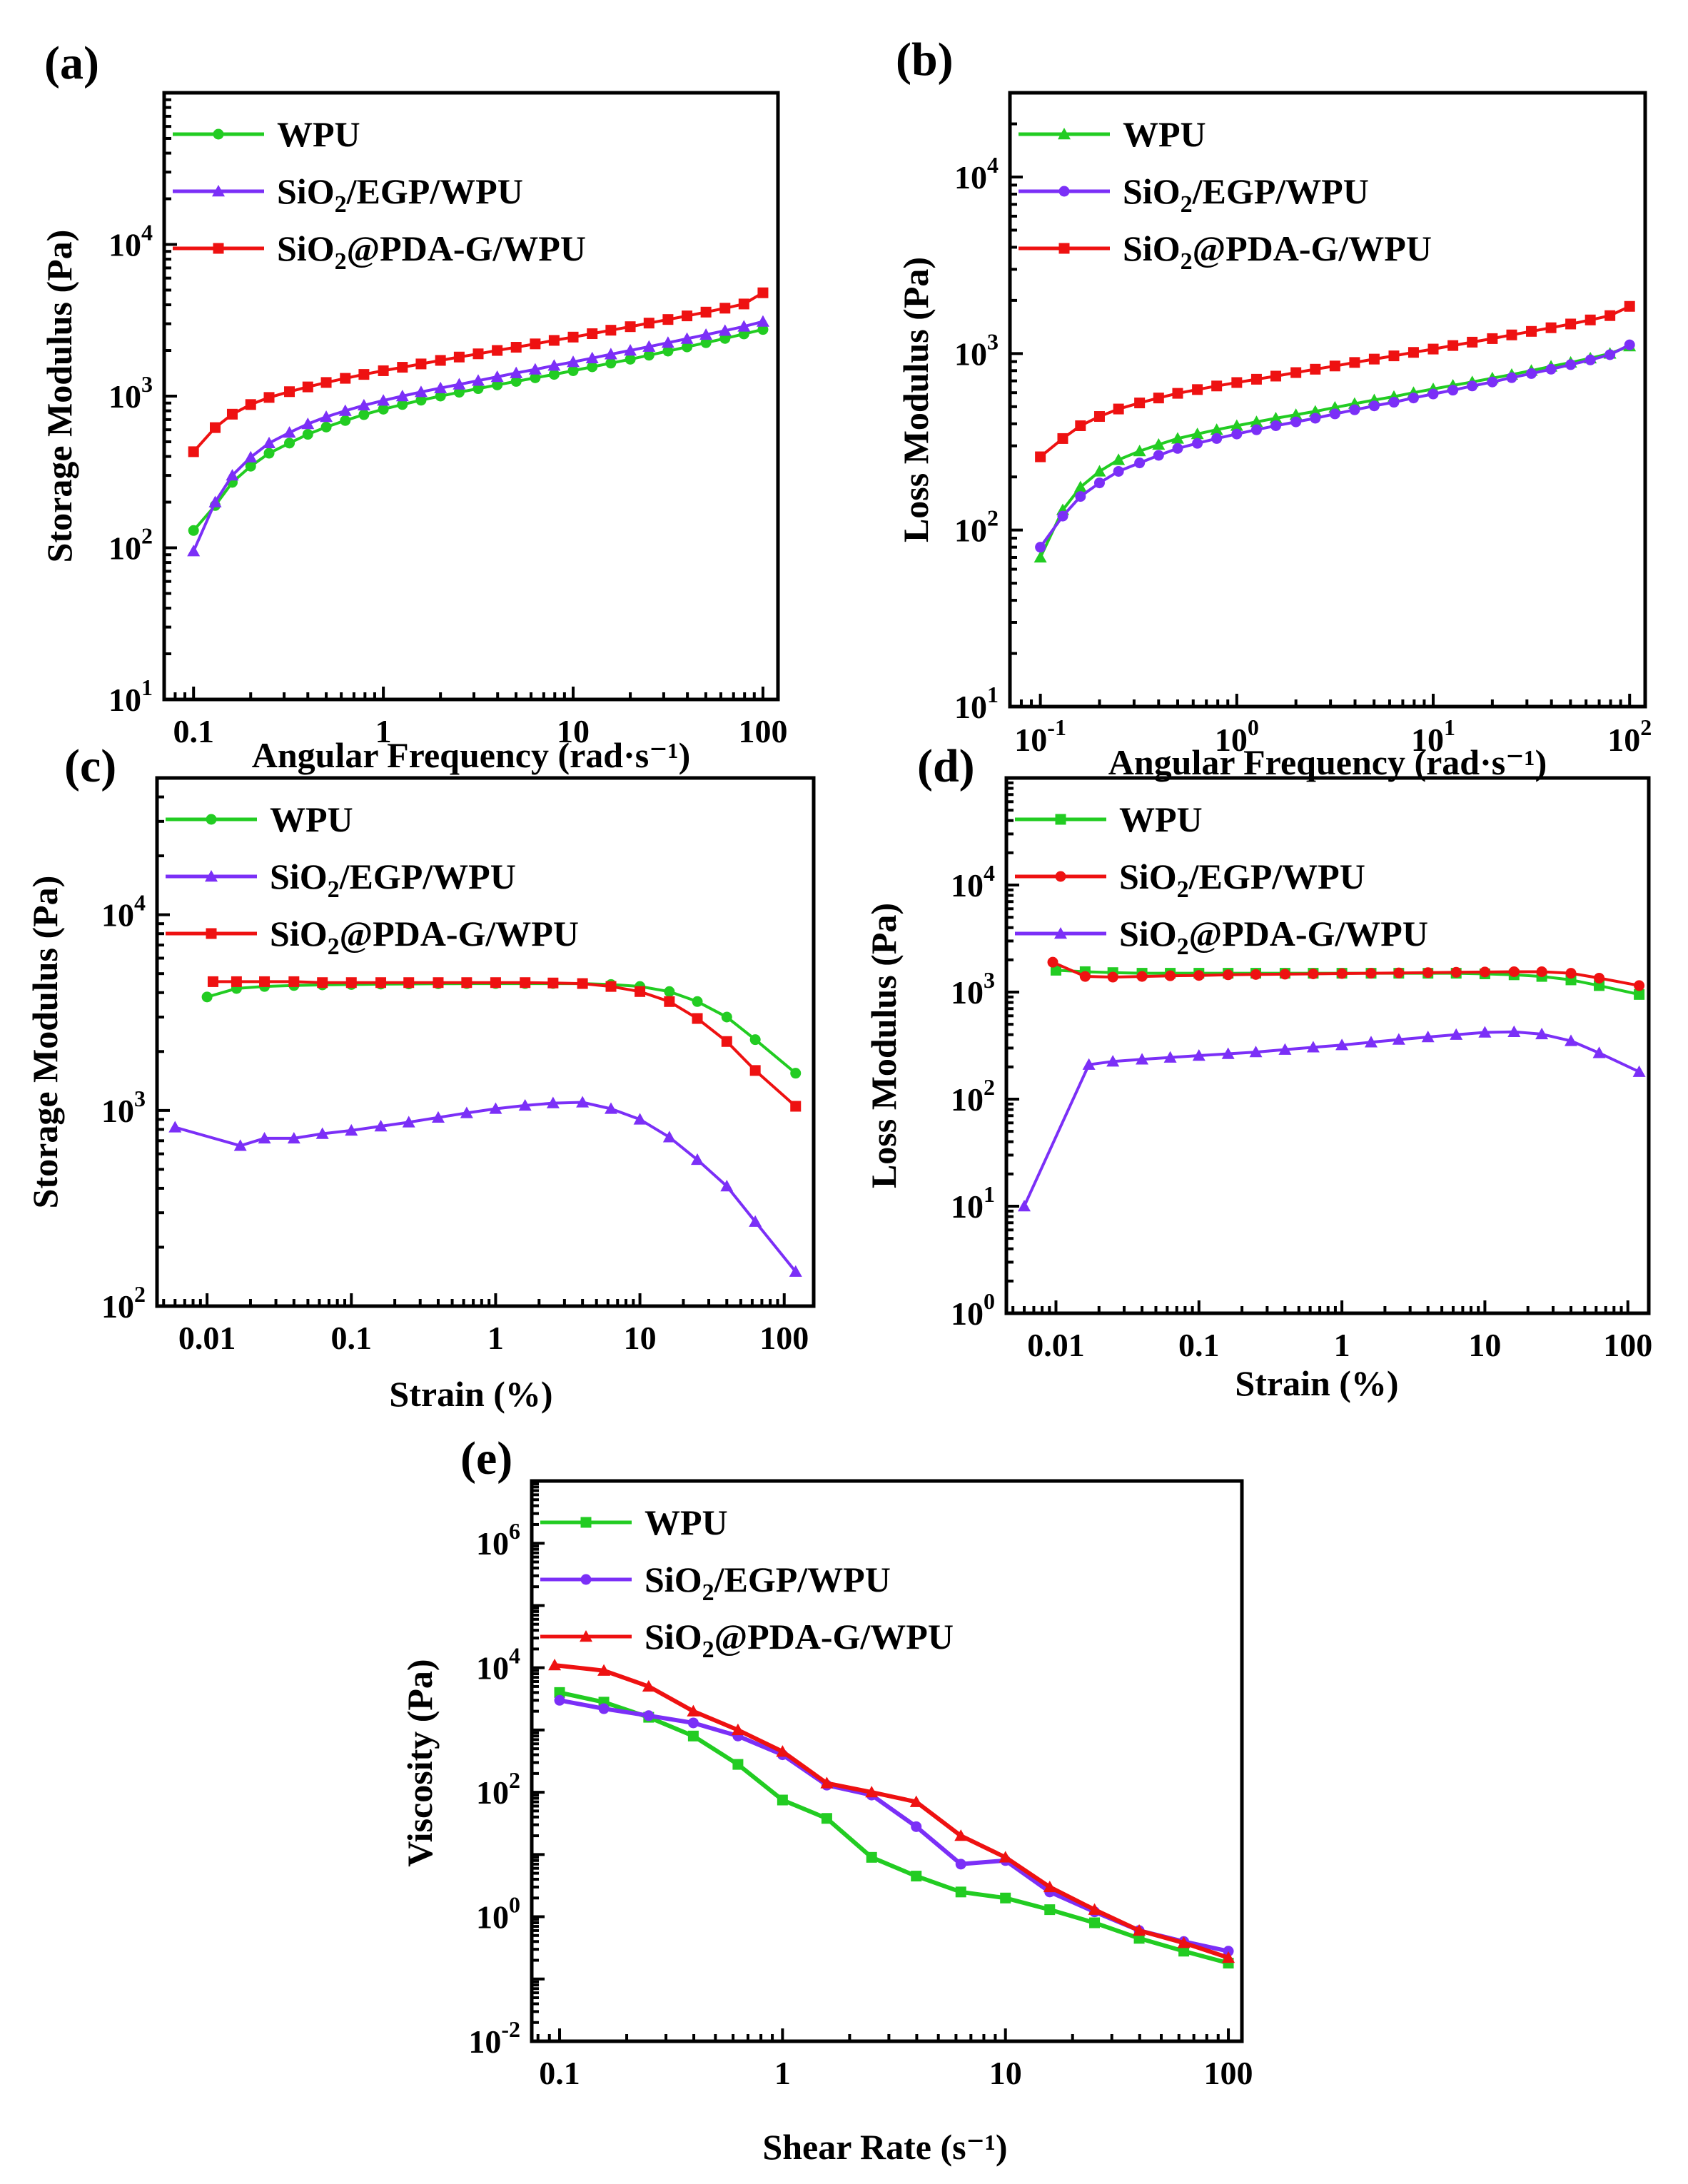 This screenshot has width=1688, height=2184. I want to click on x-tick-label-base: 10, so click(1030, 740).